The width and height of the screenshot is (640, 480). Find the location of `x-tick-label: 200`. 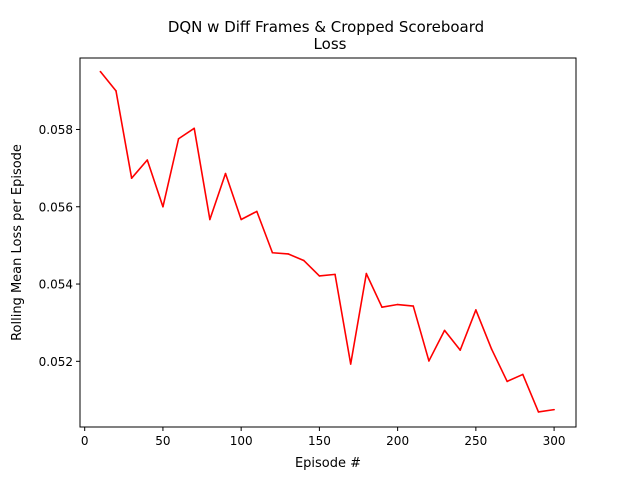

x-tick-label: 200 is located at coordinates (397, 441).